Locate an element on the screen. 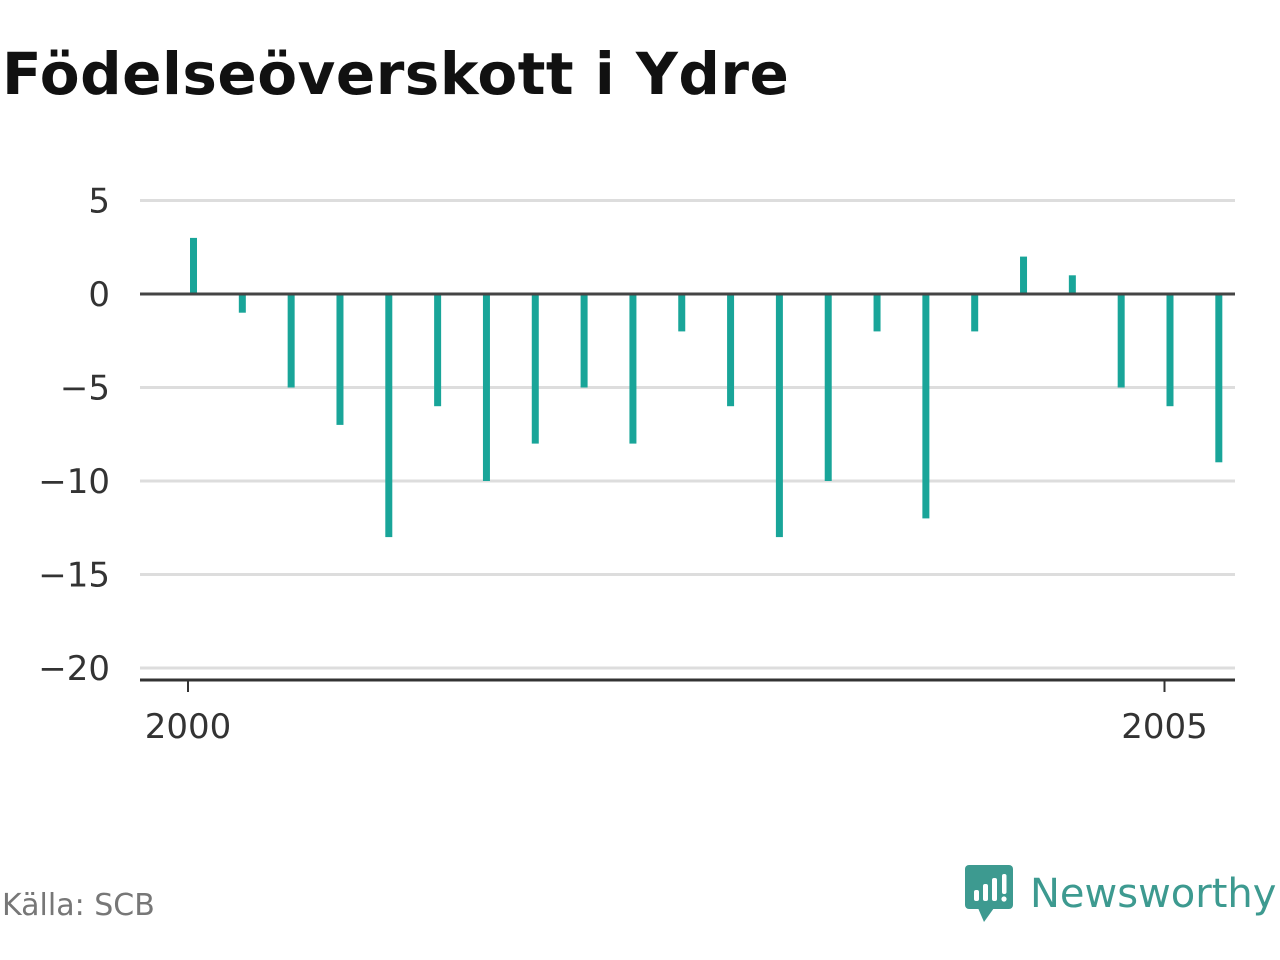 Image resolution: width=1280 pixels, height=960 pixels. brand-logo: Newsworthy is located at coordinates (1120, 894).